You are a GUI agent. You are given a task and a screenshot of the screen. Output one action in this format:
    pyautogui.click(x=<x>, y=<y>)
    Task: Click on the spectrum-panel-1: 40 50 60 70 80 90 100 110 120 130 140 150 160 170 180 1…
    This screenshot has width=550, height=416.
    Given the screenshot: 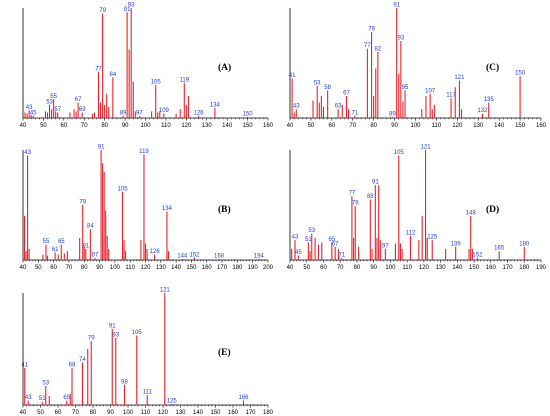 What is the action you would take?
    pyautogui.click(x=147, y=208)
    